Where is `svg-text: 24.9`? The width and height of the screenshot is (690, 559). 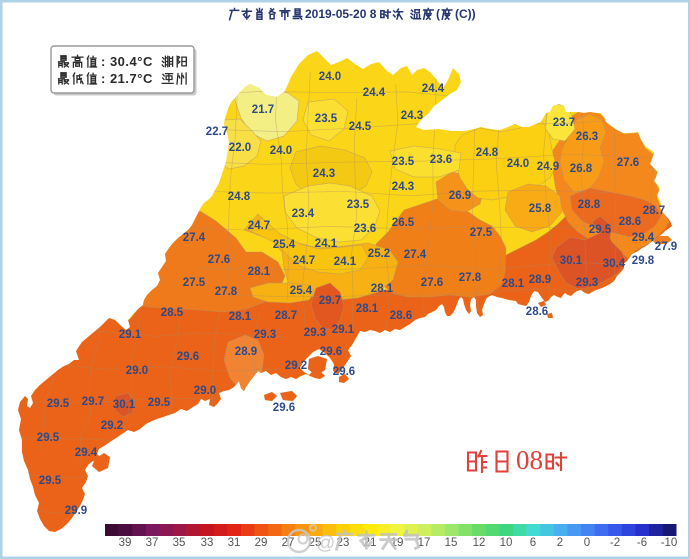 svg-text: 24.9 is located at coordinates (548, 167).